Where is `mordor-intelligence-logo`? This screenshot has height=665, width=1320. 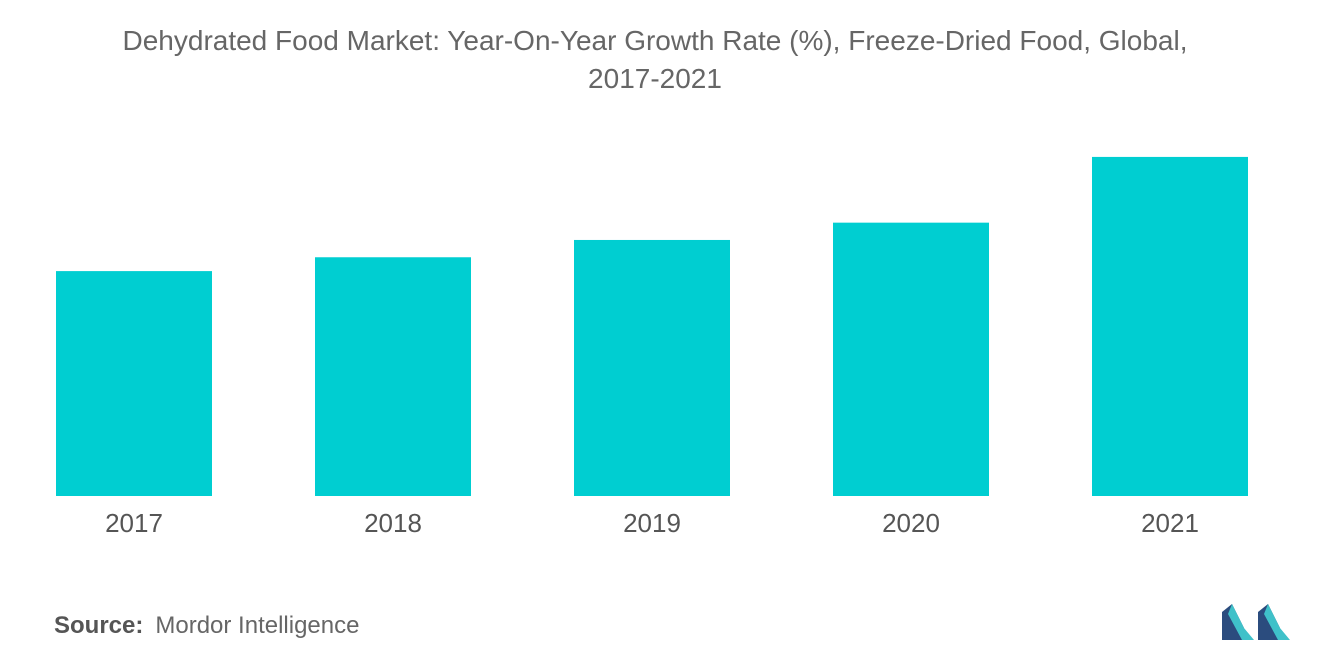
mordor-intelligence-logo is located at coordinates (1256, 622).